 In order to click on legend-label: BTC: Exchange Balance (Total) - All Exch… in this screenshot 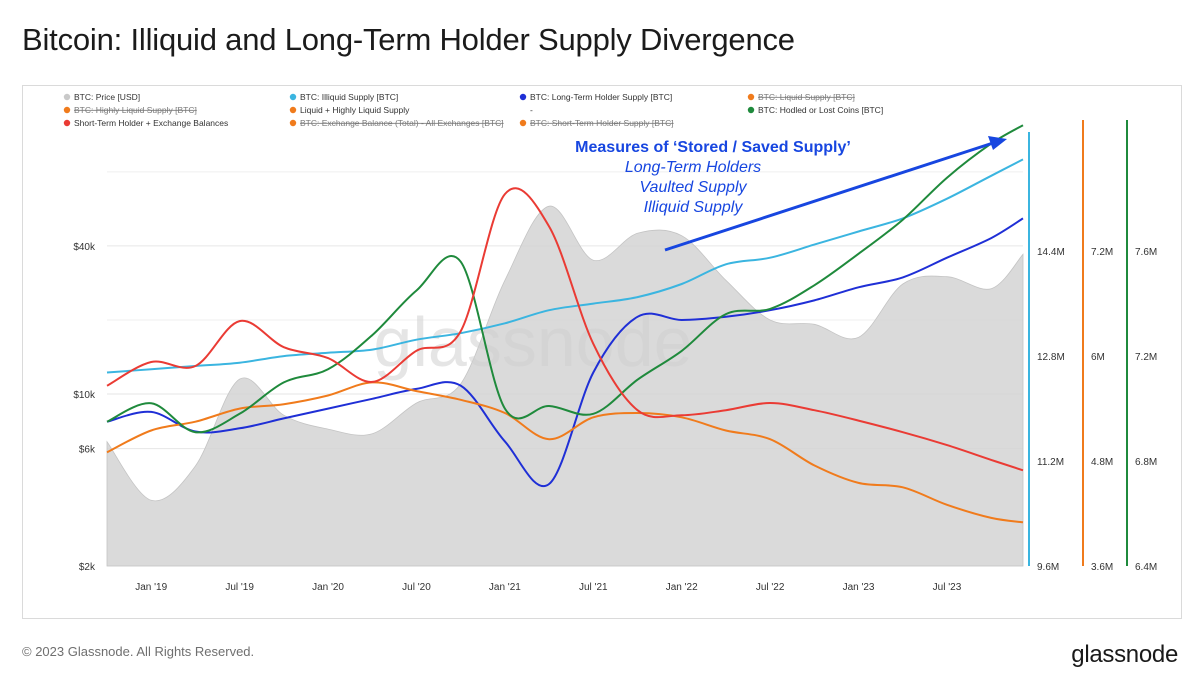, I will do `click(402, 123)`.